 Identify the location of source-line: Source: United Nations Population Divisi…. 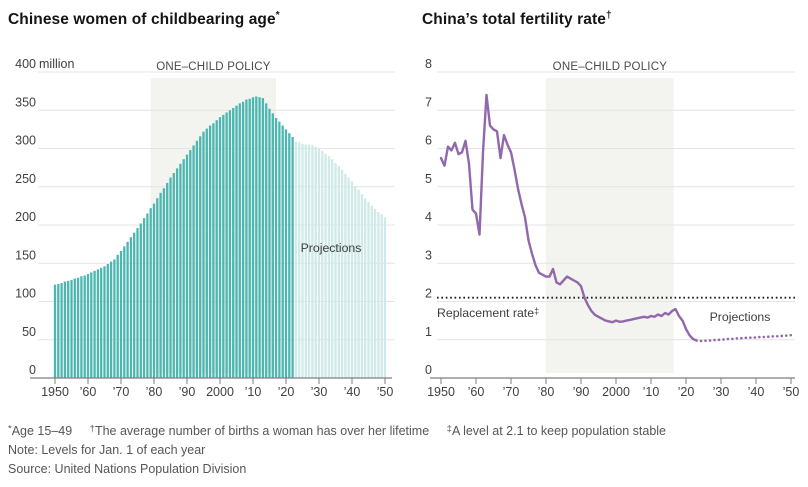
(127, 468).